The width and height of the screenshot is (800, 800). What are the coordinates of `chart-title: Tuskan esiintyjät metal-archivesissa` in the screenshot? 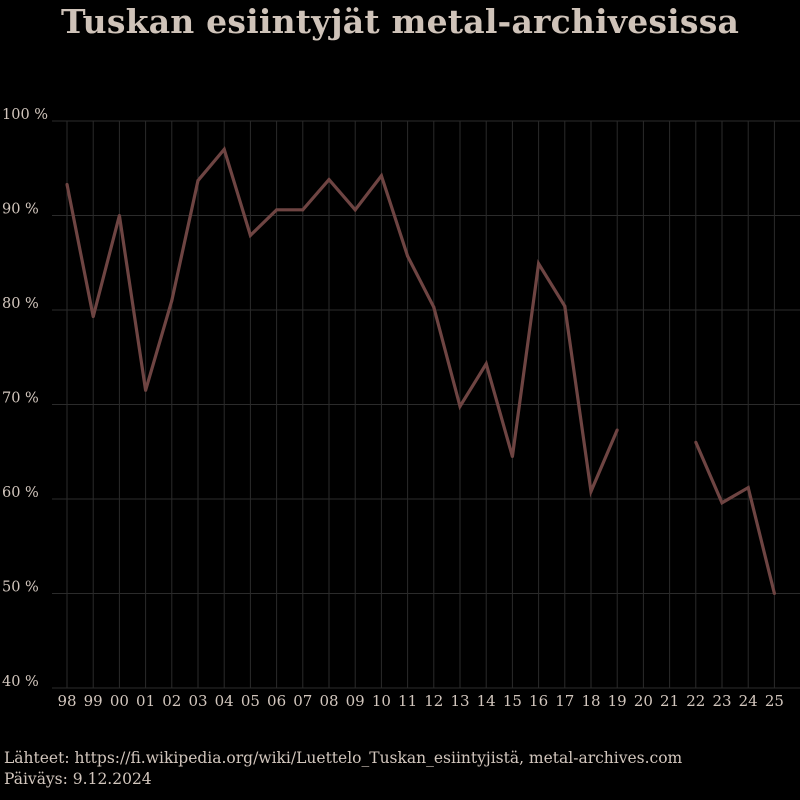 It's located at (400, 21).